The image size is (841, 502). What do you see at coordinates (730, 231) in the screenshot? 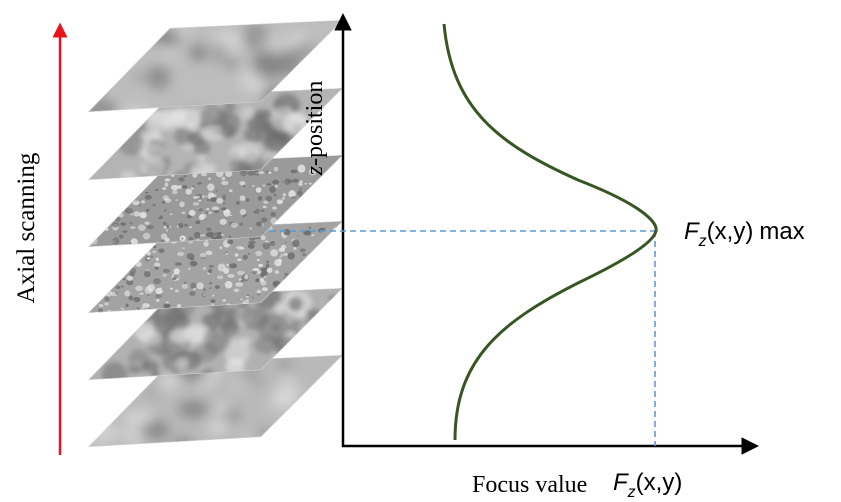
I see `peak-args: (x,y)` at bounding box center [730, 231].